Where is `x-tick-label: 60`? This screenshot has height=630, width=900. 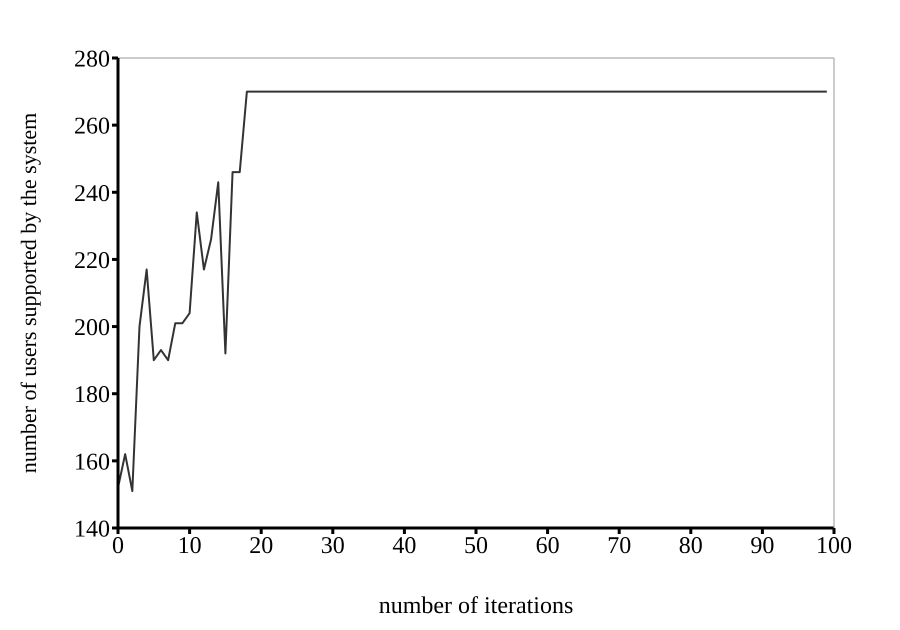
x-tick-label: 60 is located at coordinates (548, 546).